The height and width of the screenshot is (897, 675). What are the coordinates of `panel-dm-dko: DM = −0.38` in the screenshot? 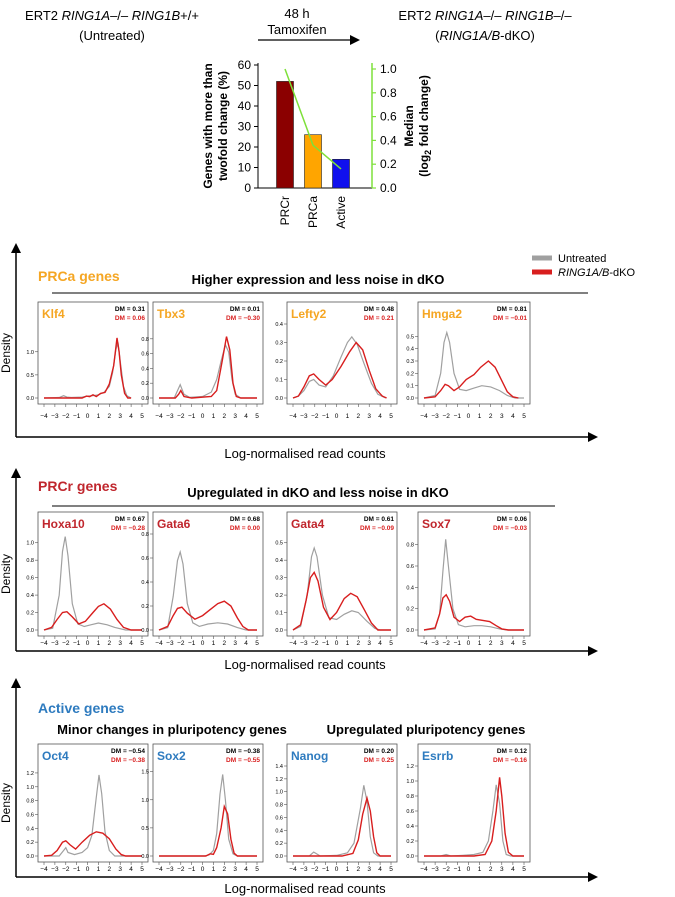 It's located at (128, 760).